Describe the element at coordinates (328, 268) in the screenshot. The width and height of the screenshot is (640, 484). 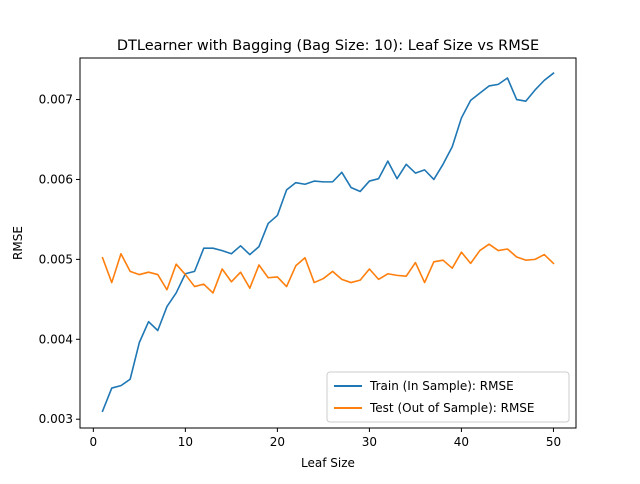
I see `series-test-line` at that location.